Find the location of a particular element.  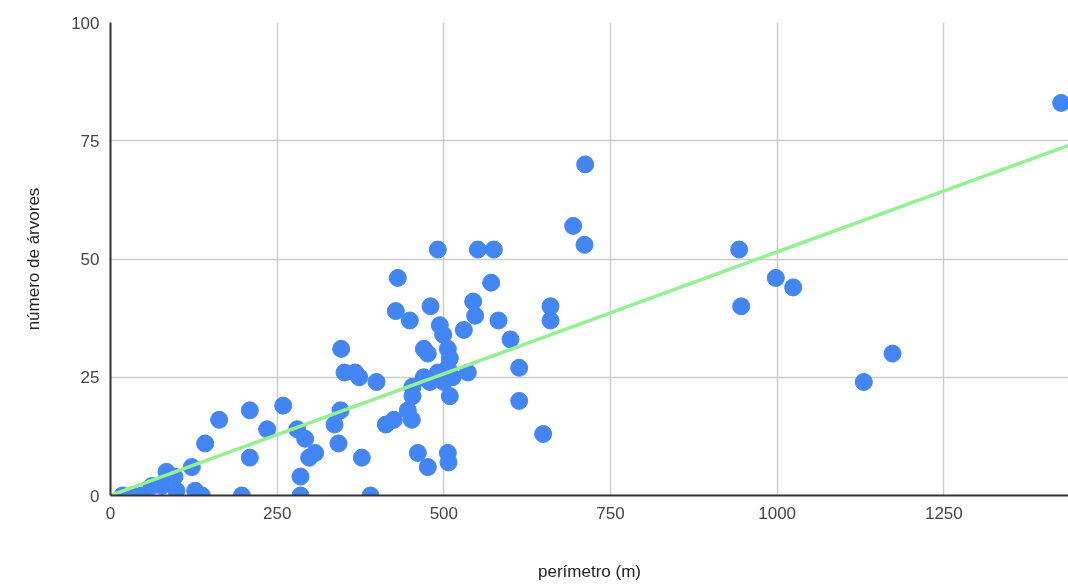

x-tick-label: 1250 is located at coordinates (943, 513).